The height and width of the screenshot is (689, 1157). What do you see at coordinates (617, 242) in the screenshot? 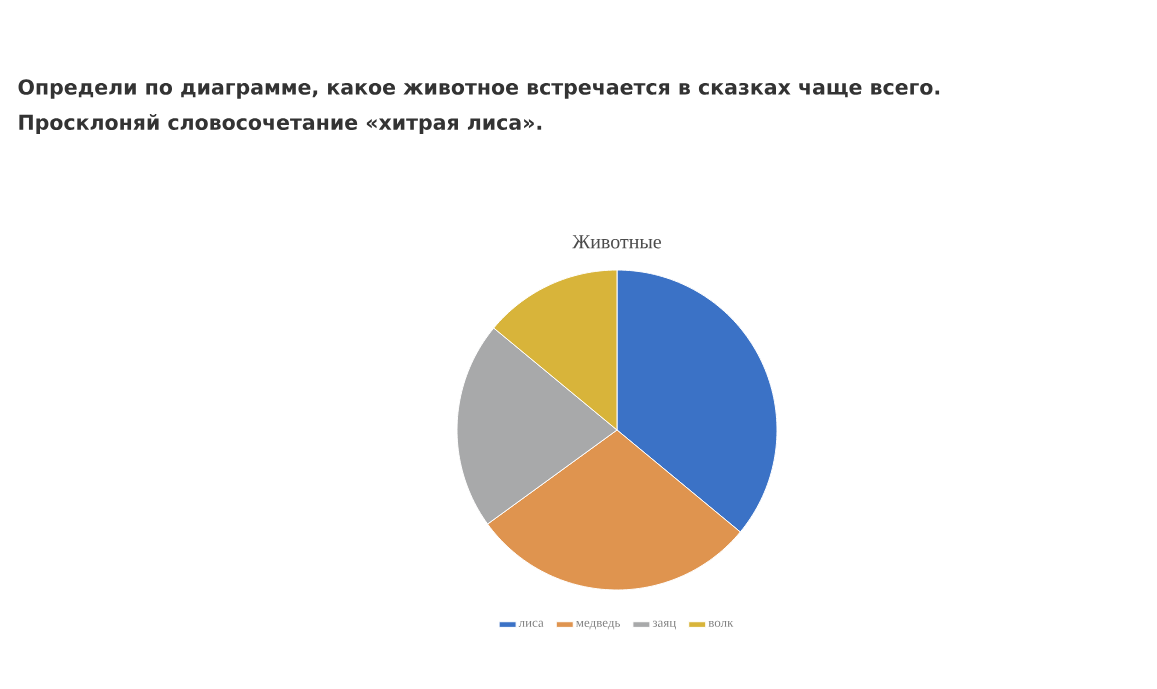
I see `chart-title: Животные` at bounding box center [617, 242].